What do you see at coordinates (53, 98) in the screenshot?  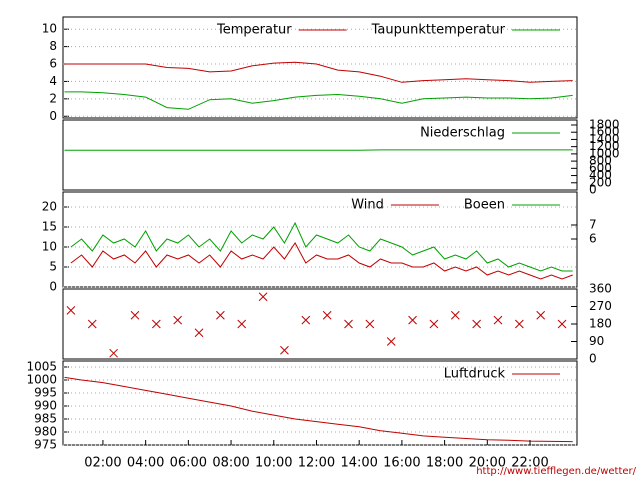 I see `y-tick-label: 2` at bounding box center [53, 98].